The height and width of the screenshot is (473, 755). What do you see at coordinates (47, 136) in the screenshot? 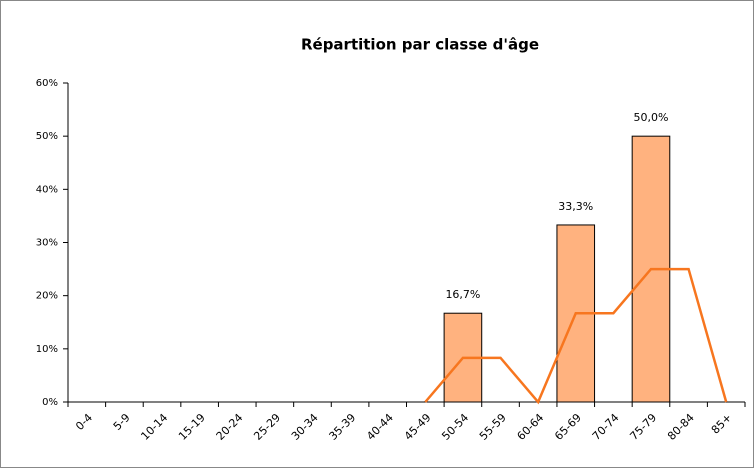
I see `y-tick-label: 50%` at bounding box center [47, 136].